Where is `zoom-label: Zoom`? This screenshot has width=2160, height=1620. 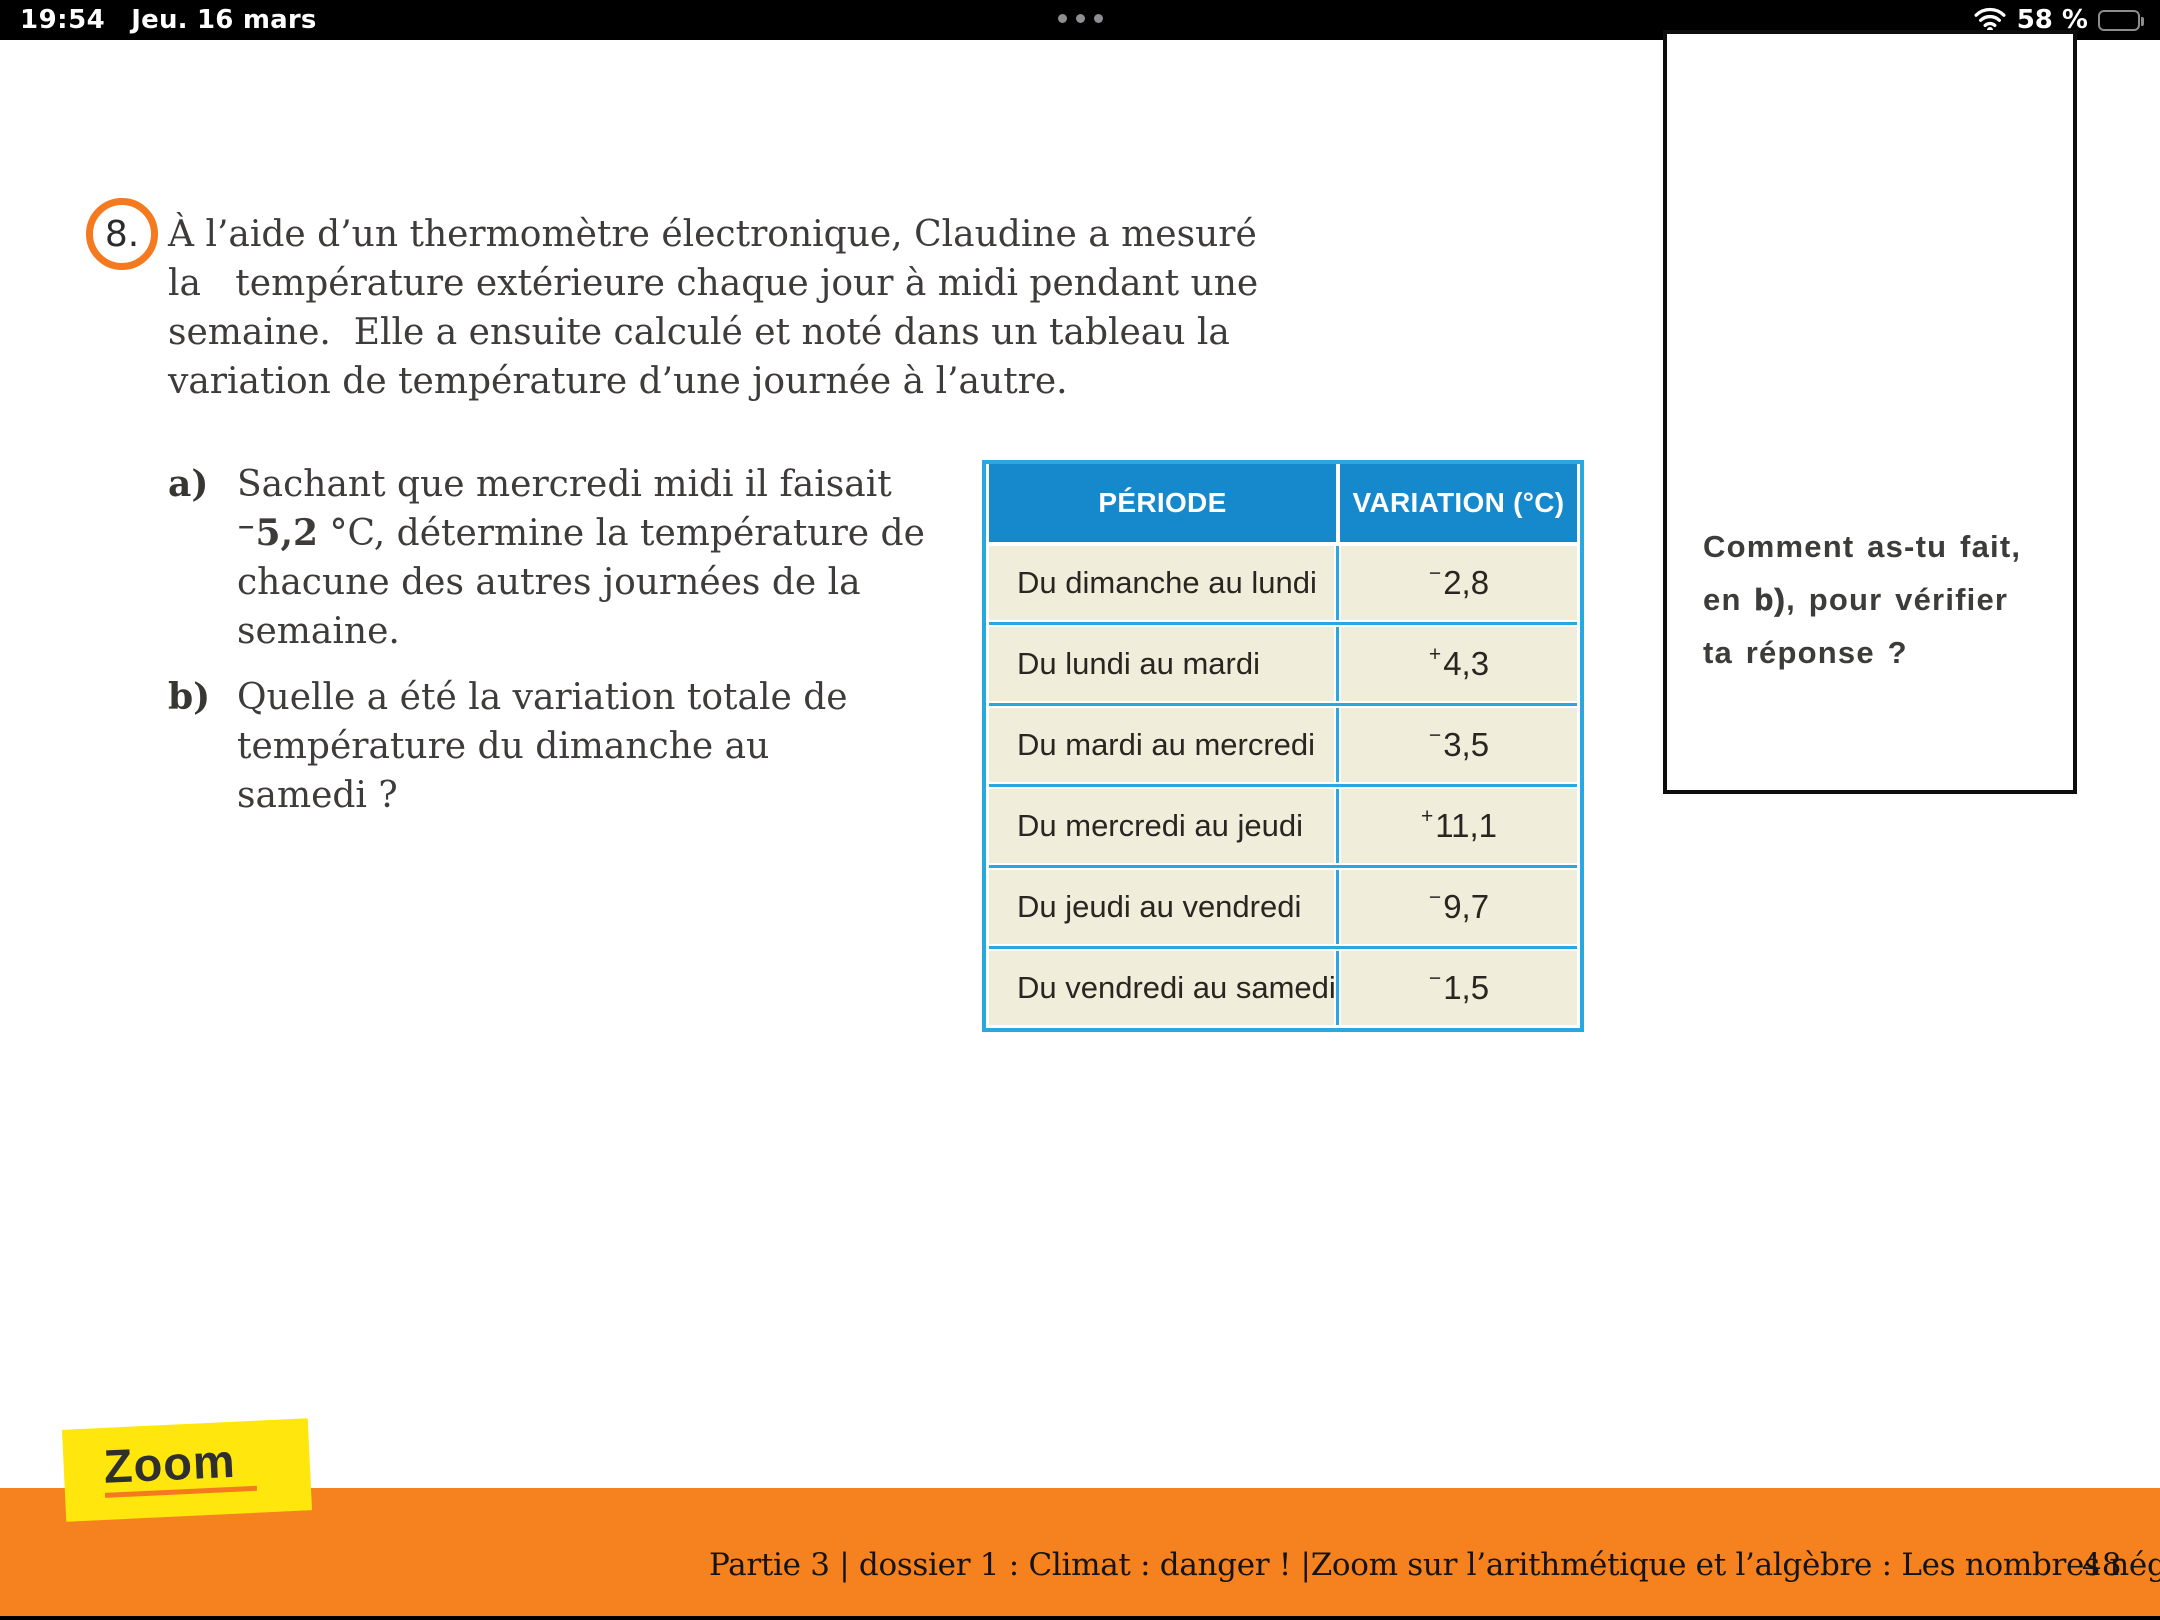 zoom-label: Zoom is located at coordinates (169, 1463).